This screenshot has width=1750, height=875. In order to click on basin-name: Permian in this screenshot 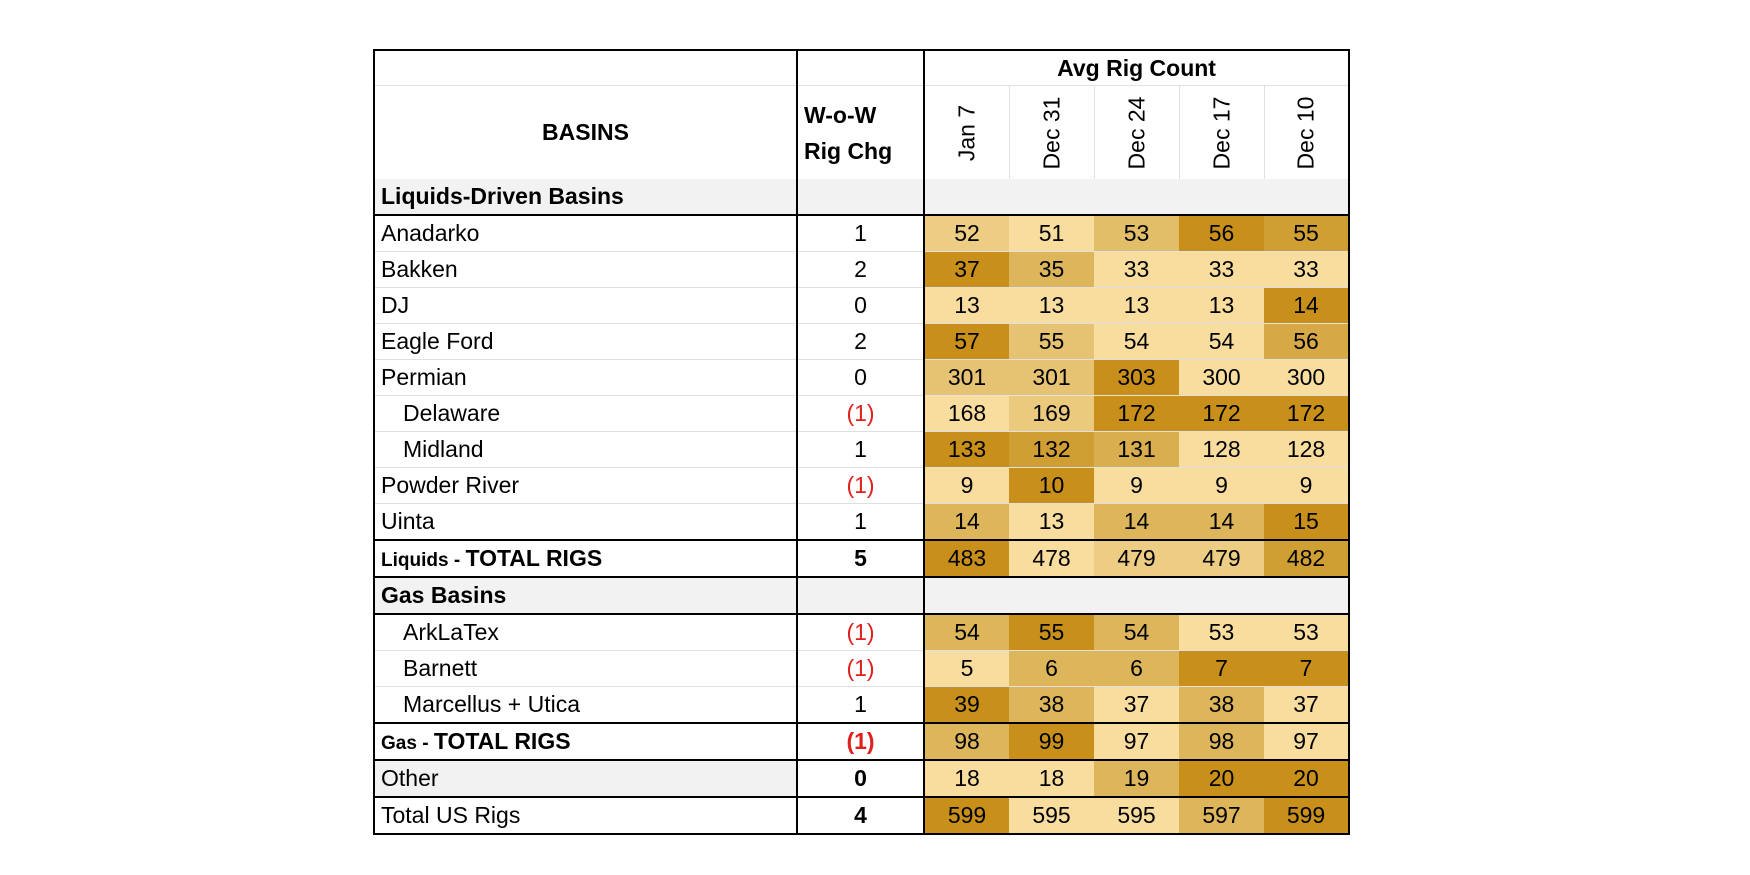, I will do `click(585, 377)`.